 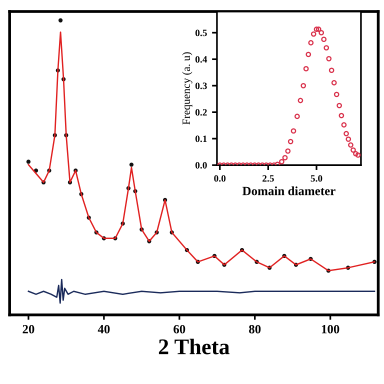 I want to click on x-tick-label: 20, so click(x=28, y=329).